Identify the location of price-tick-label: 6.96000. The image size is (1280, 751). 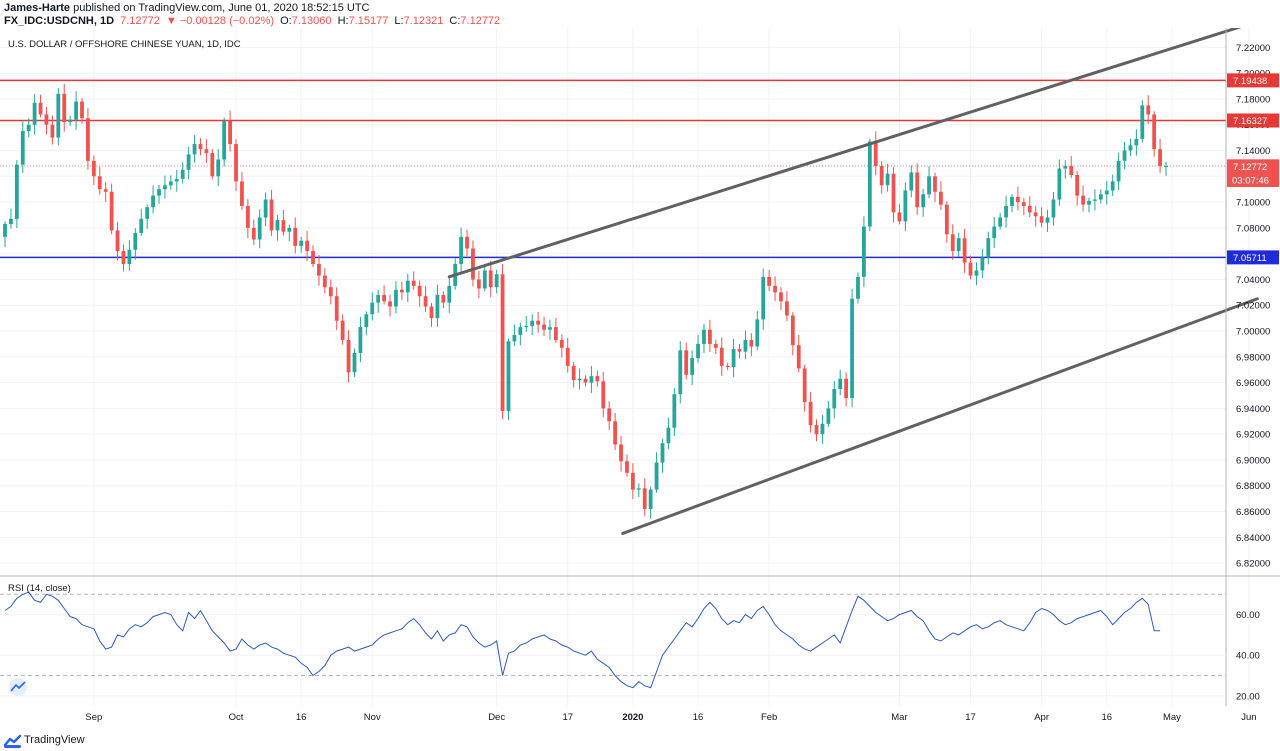
(1253, 383).